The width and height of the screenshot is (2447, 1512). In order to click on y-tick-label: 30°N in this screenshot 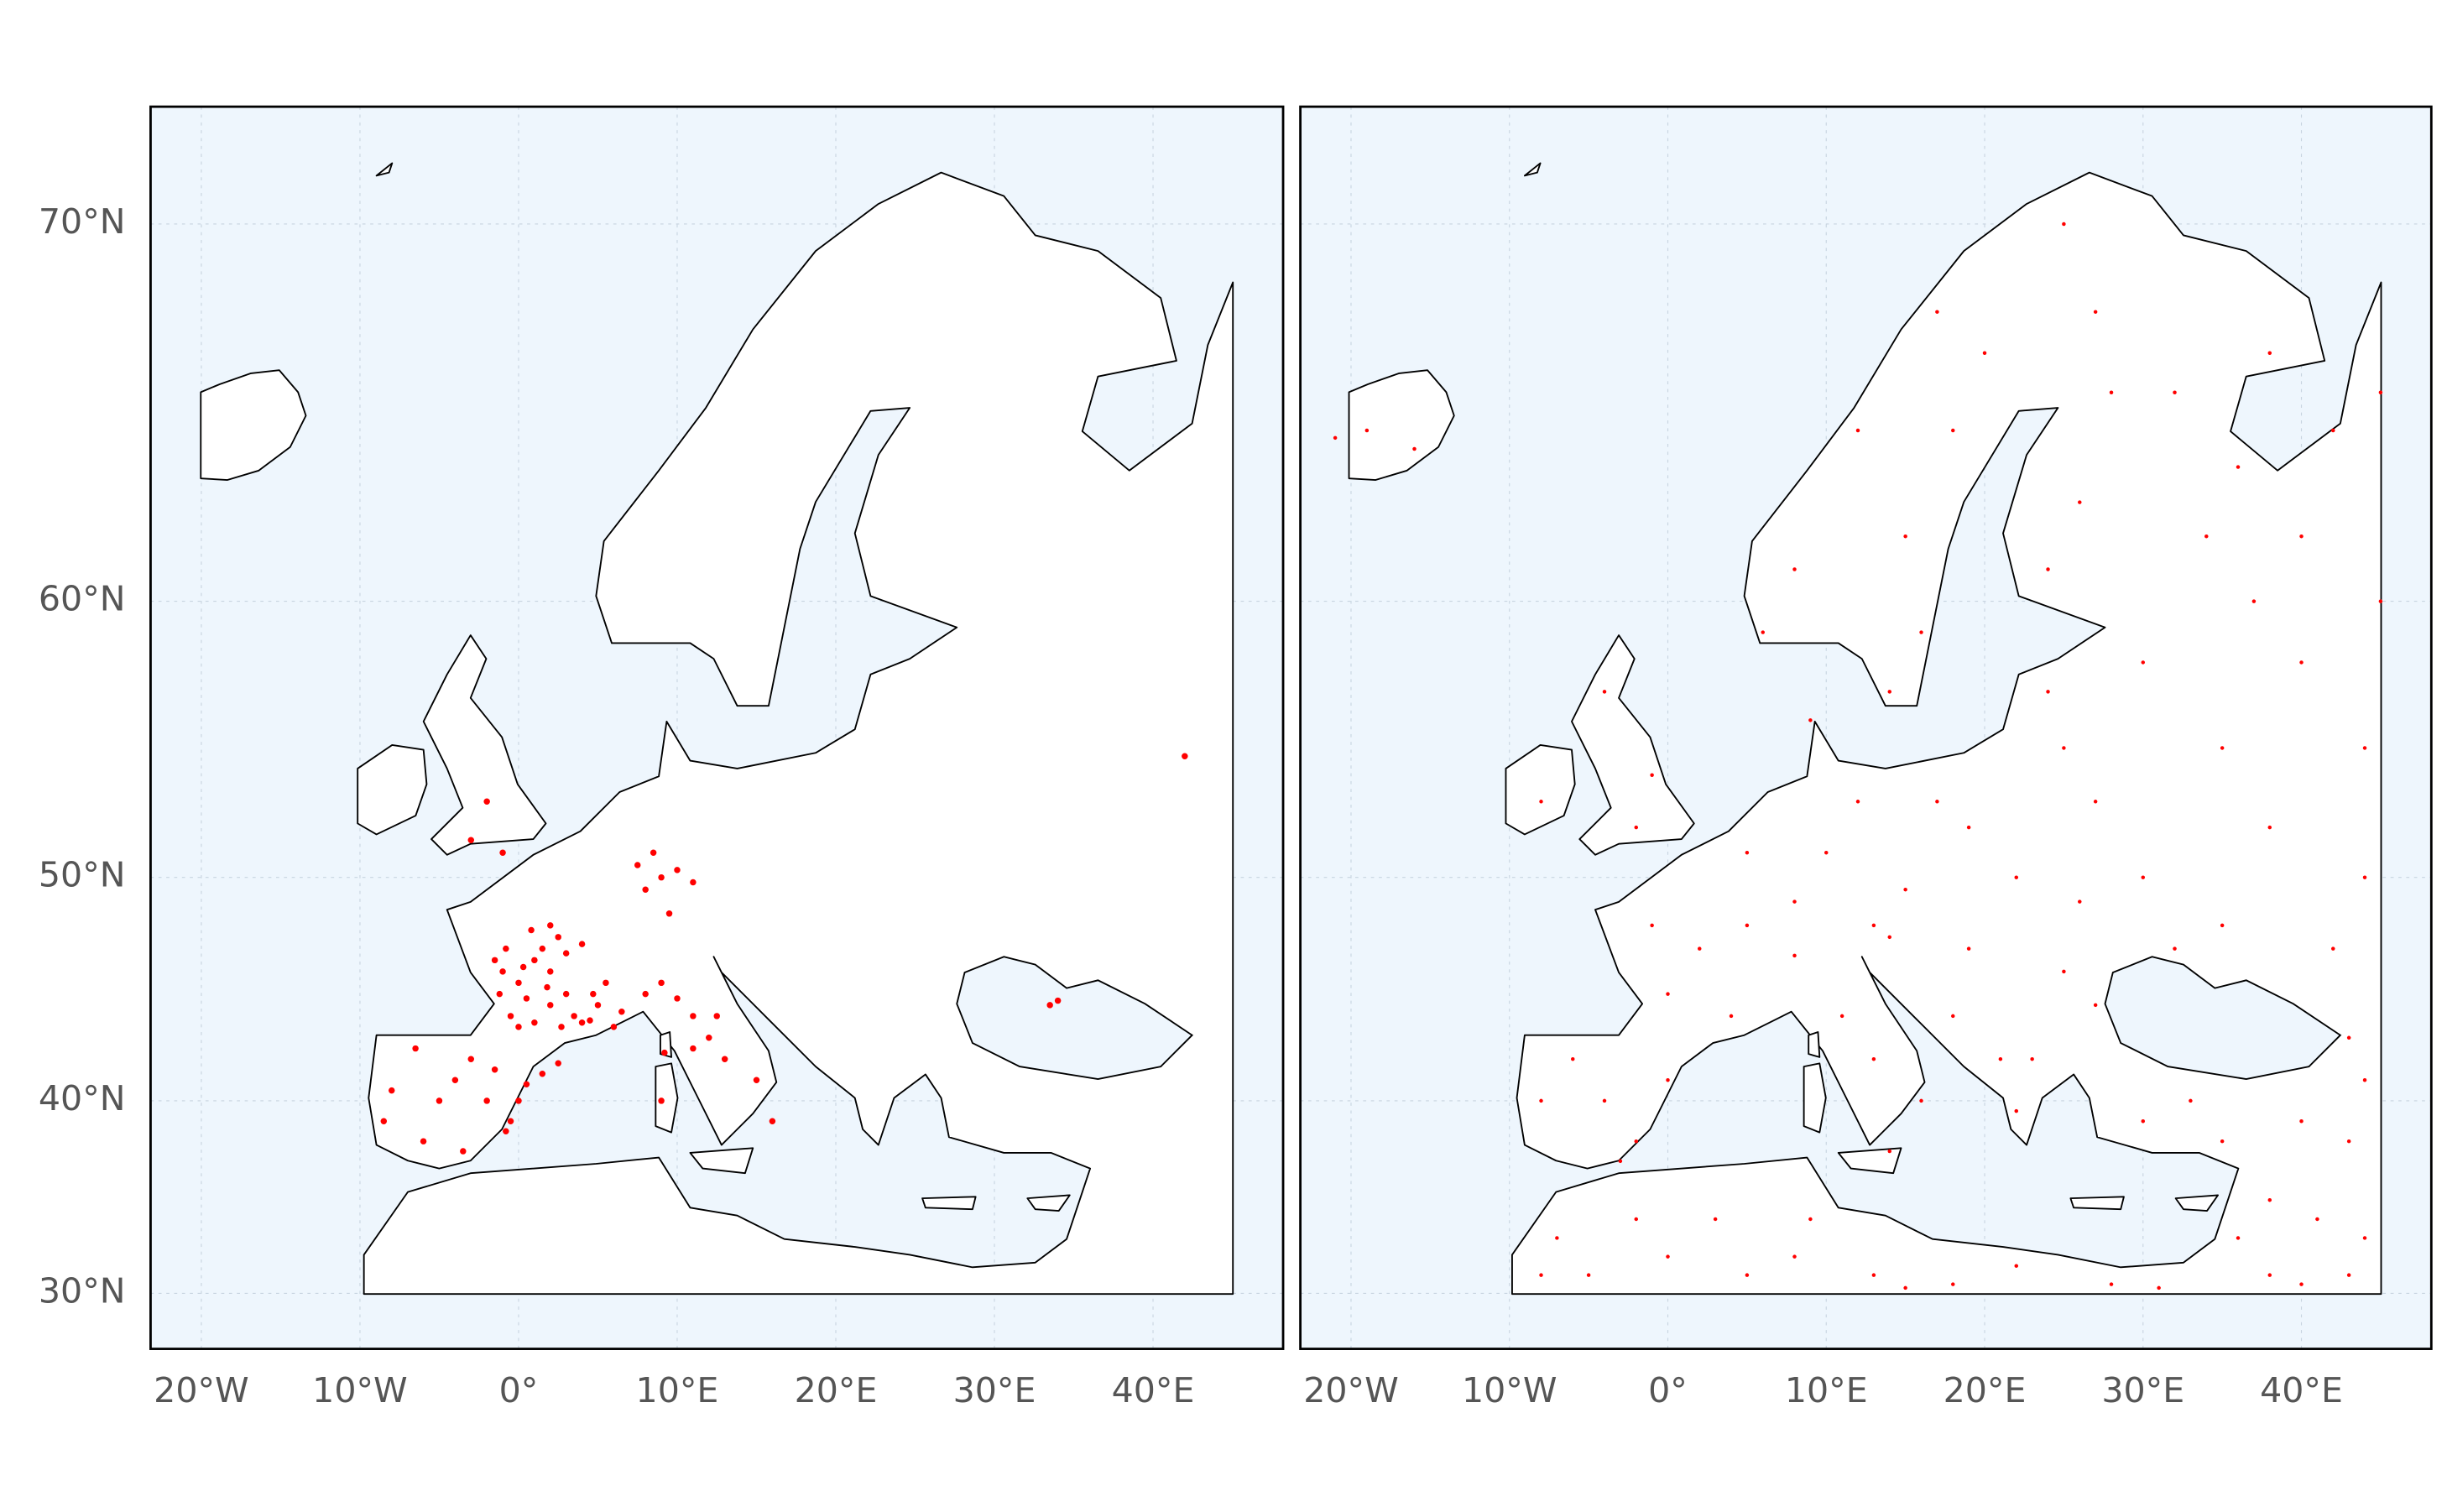, I will do `click(82, 1290)`.